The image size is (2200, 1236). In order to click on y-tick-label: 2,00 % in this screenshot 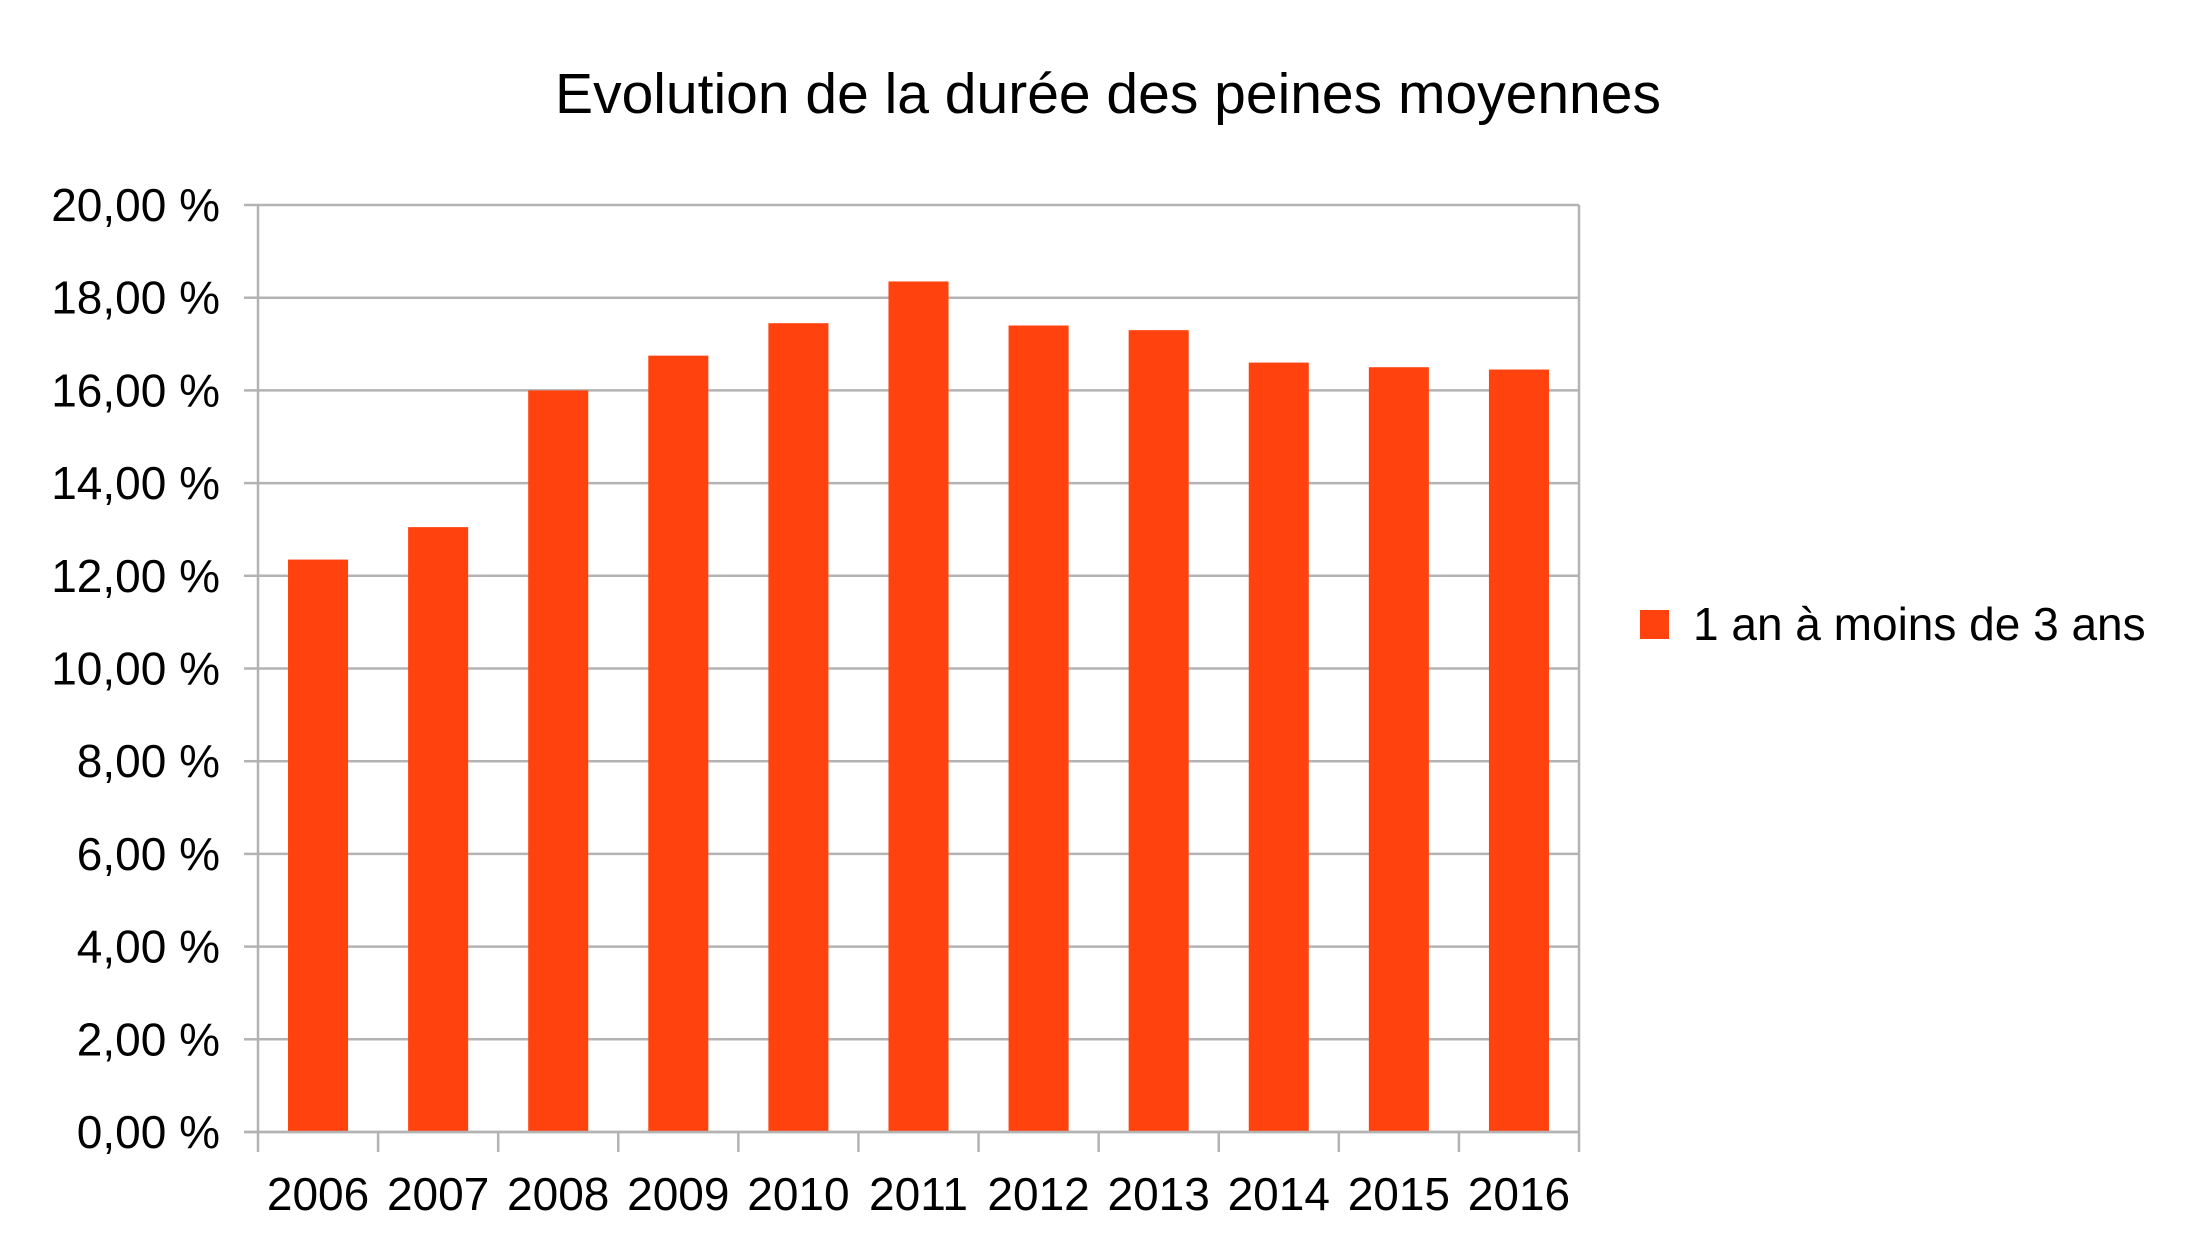, I will do `click(148, 1039)`.